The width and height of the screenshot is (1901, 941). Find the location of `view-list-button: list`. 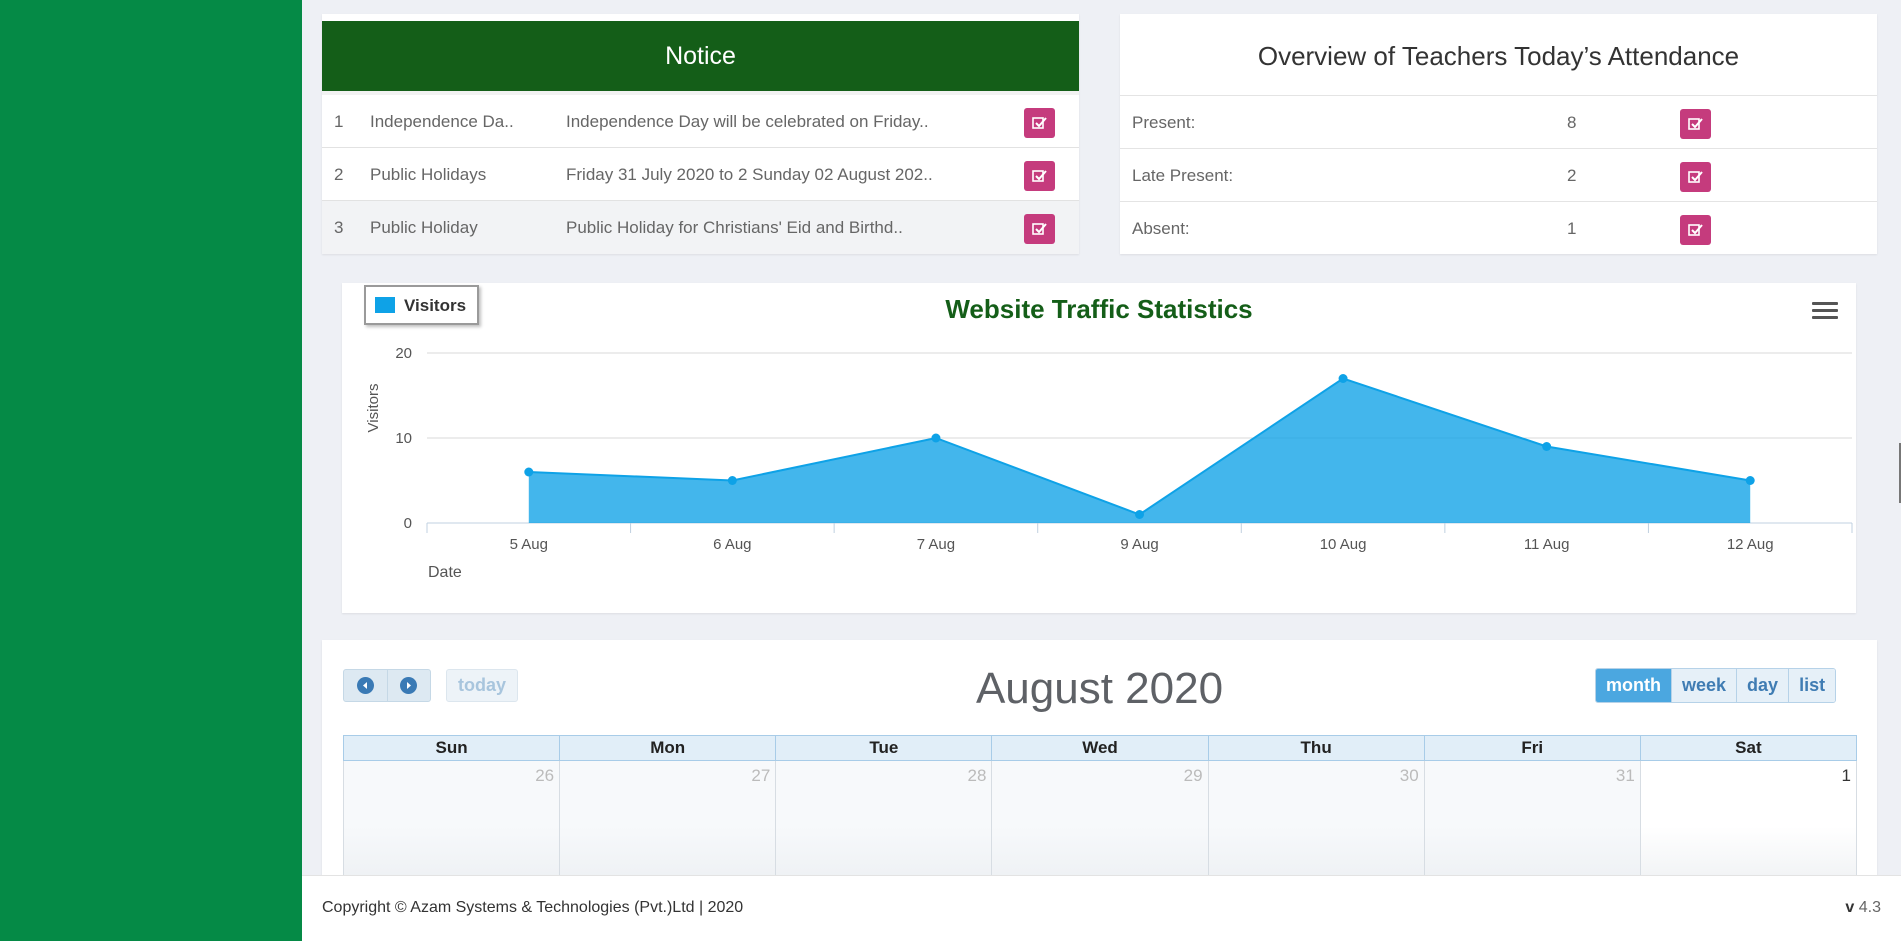

view-list-button: list is located at coordinates (1812, 685).